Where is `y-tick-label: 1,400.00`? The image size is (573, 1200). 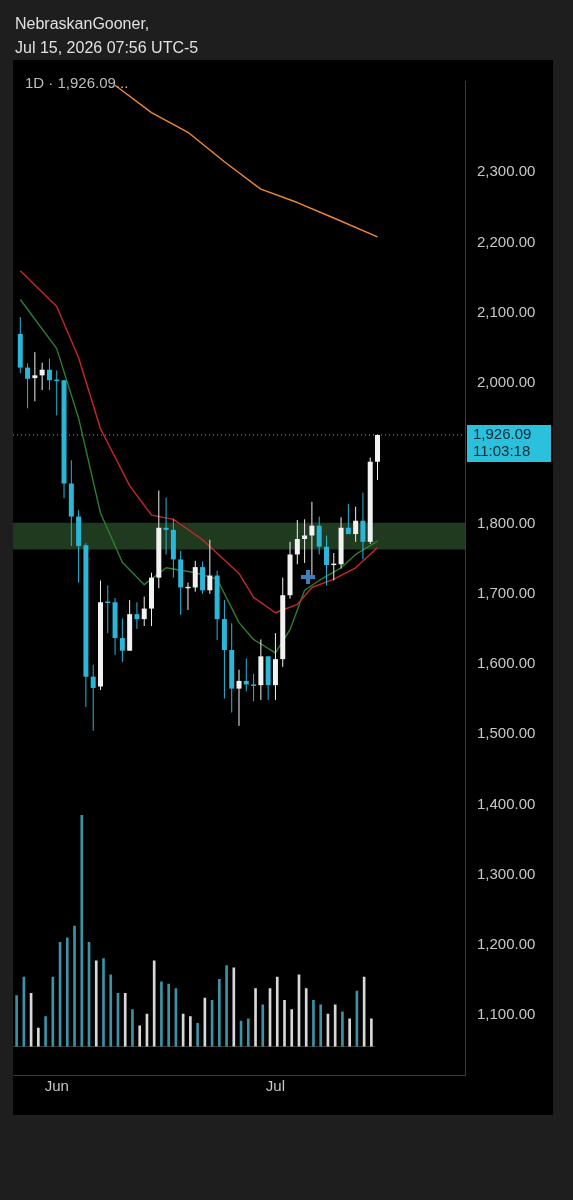
y-tick-label: 1,400.00 is located at coordinates (506, 803).